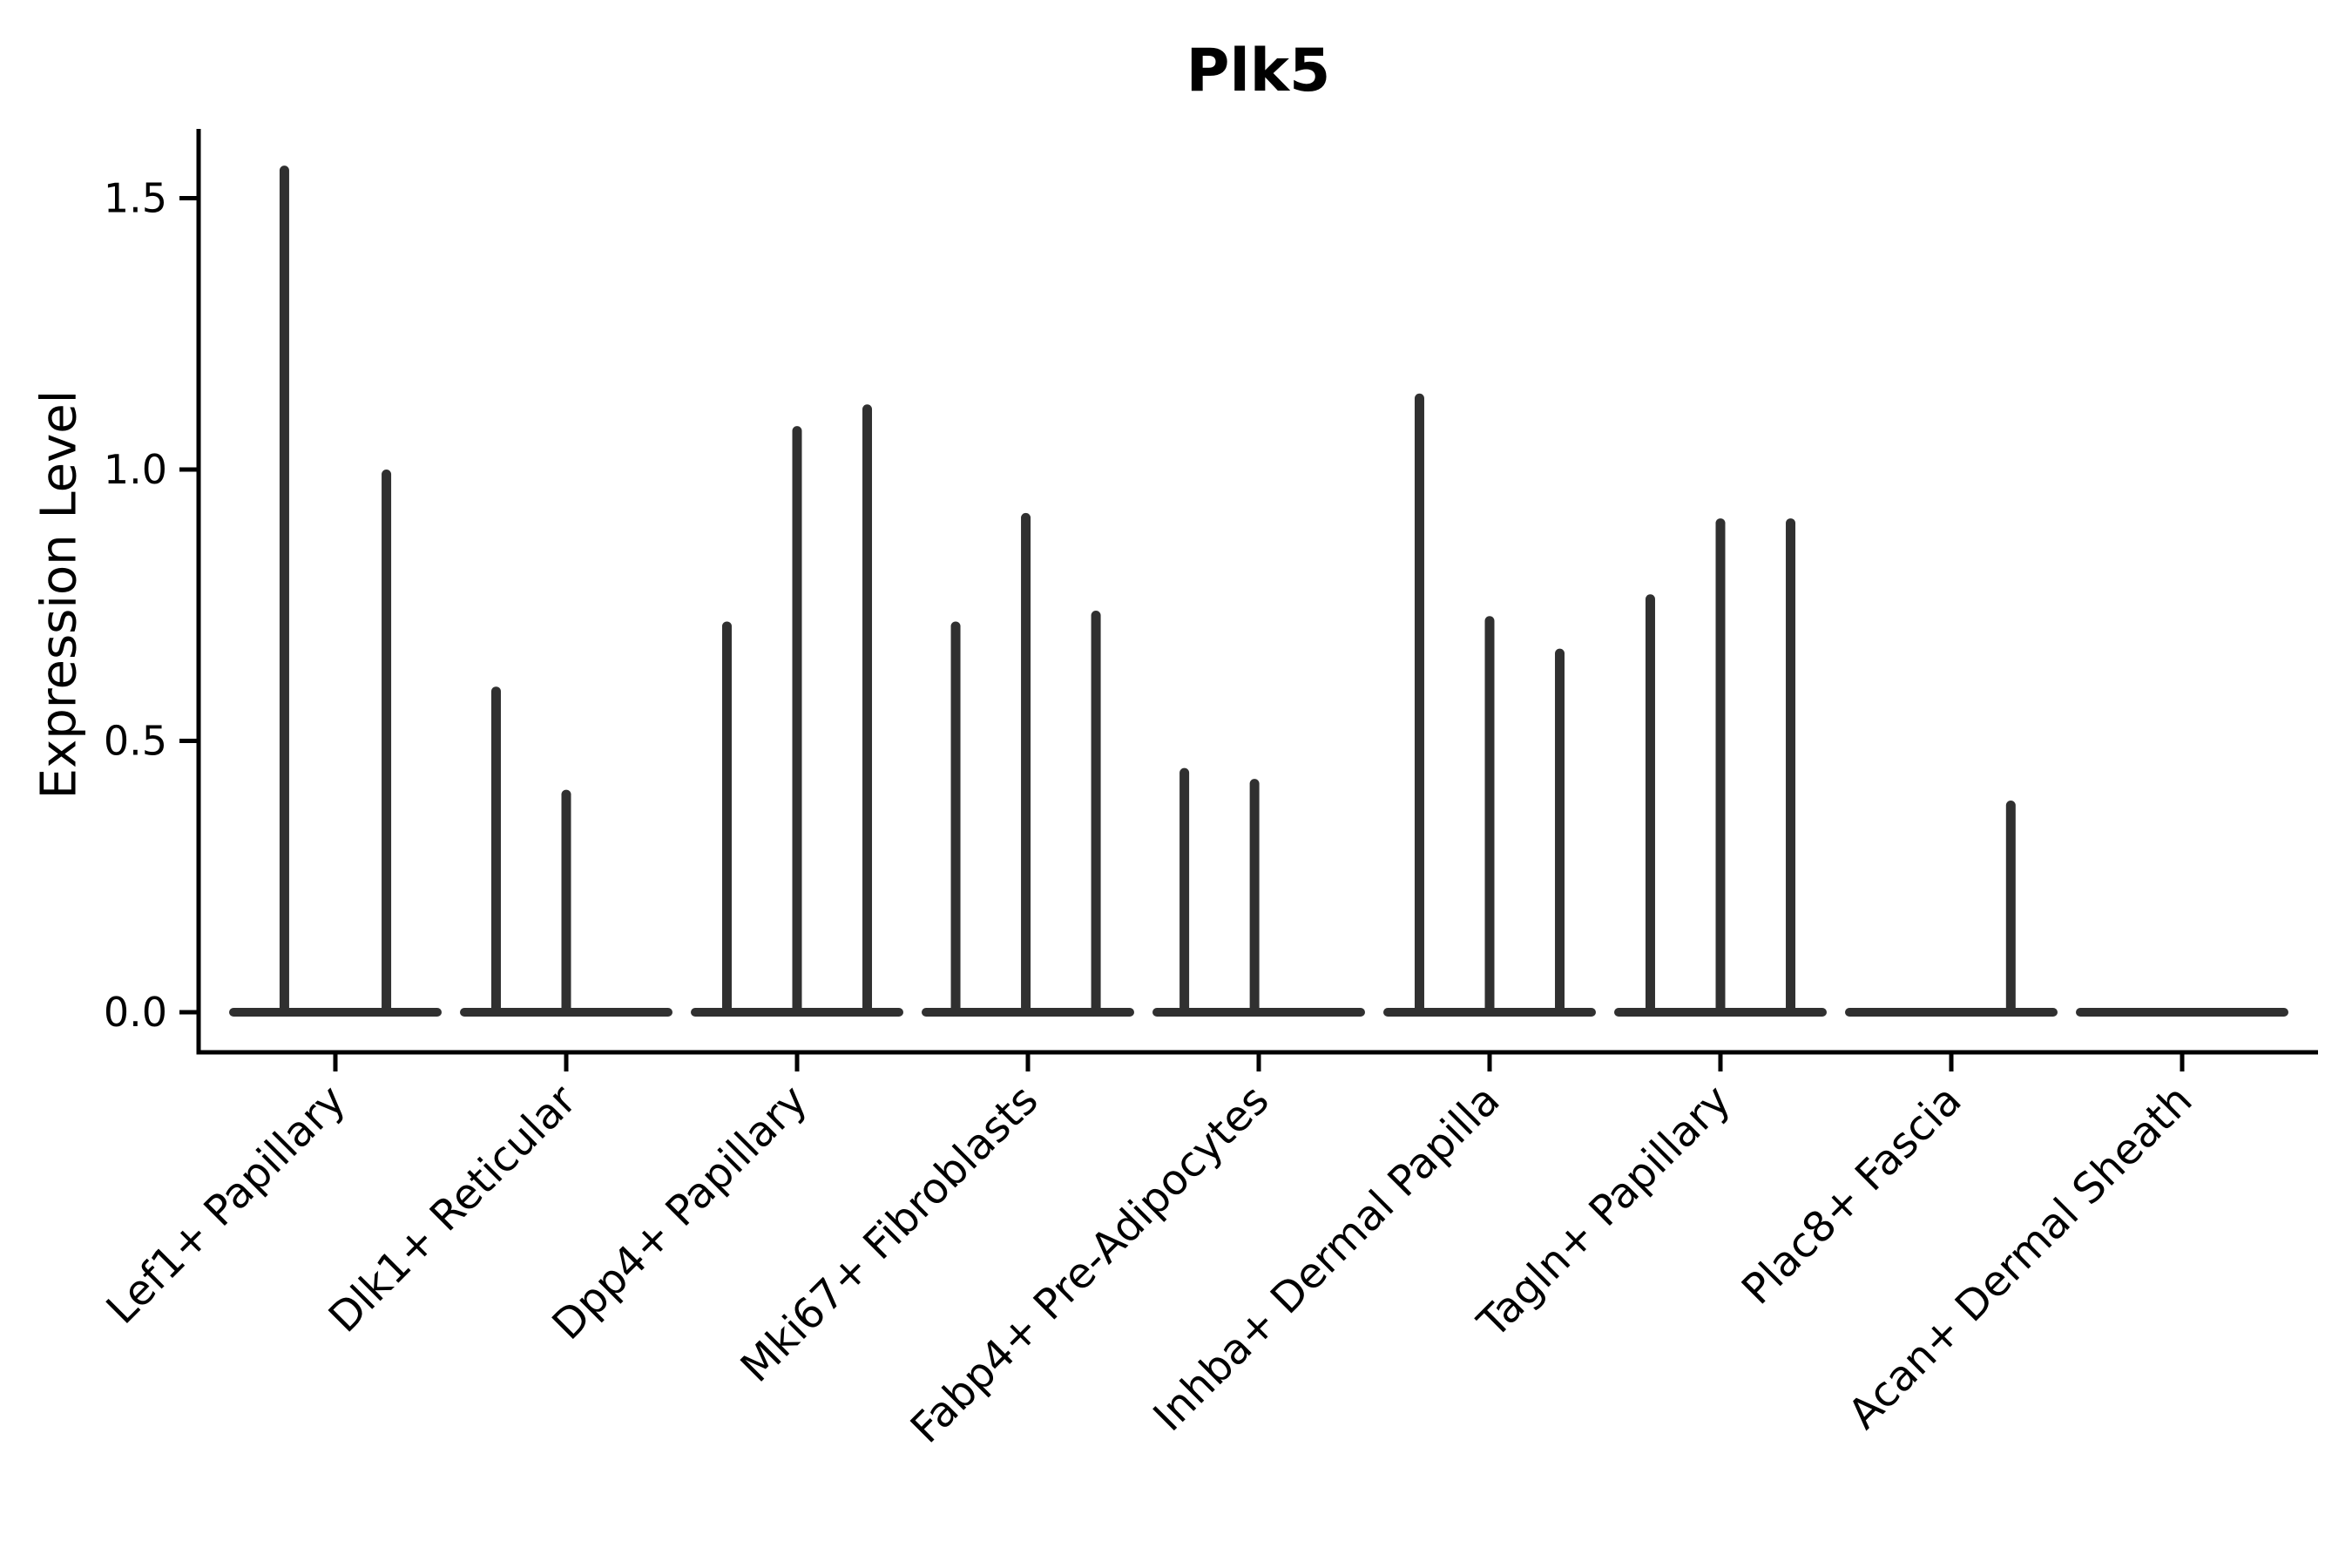 This screenshot has height=1568, width=2352. Describe the element at coordinates (1258, 71) in the screenshot. I see `plot-title: Plk5` at that location.